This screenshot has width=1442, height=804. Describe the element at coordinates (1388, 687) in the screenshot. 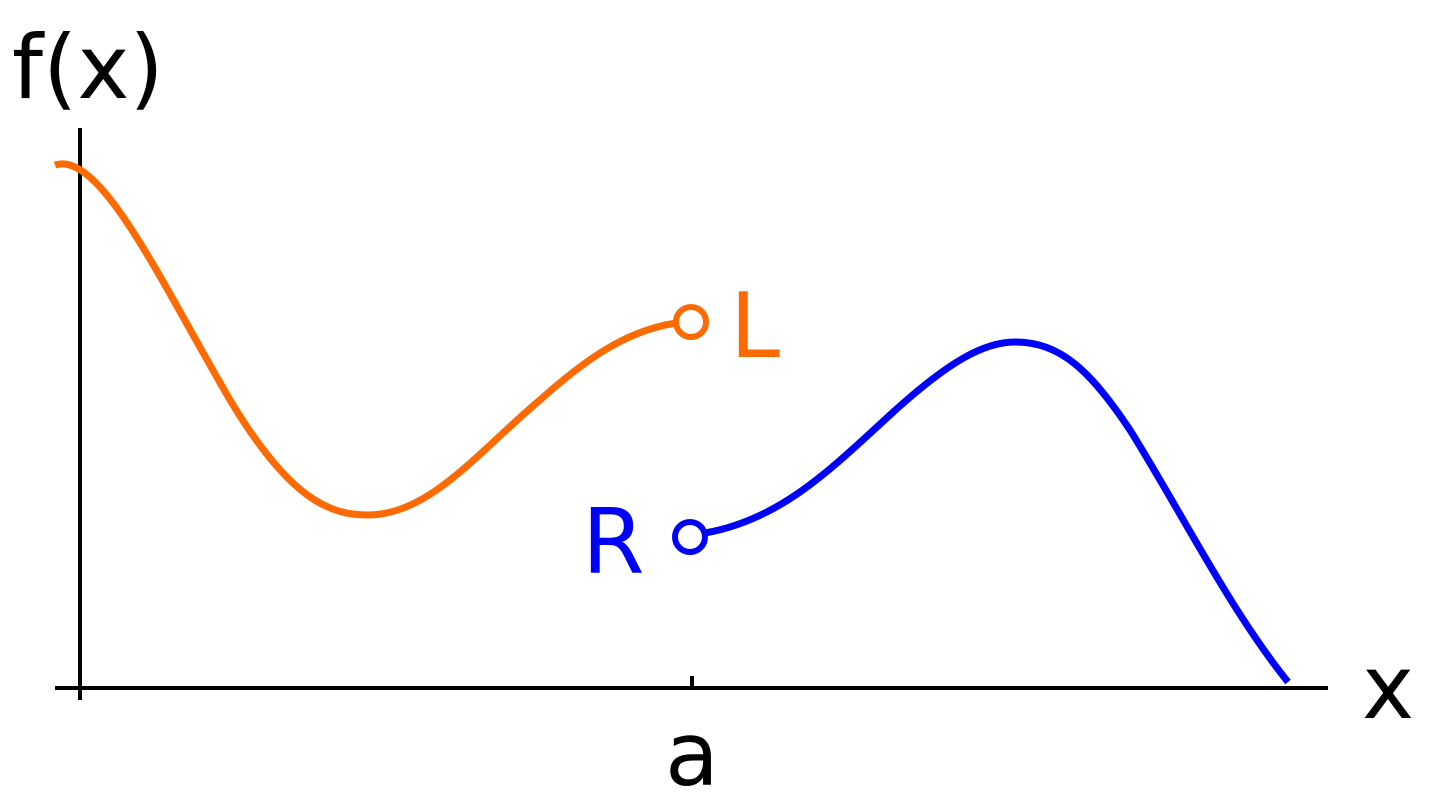

I see `x-axis-label: x` at that location.